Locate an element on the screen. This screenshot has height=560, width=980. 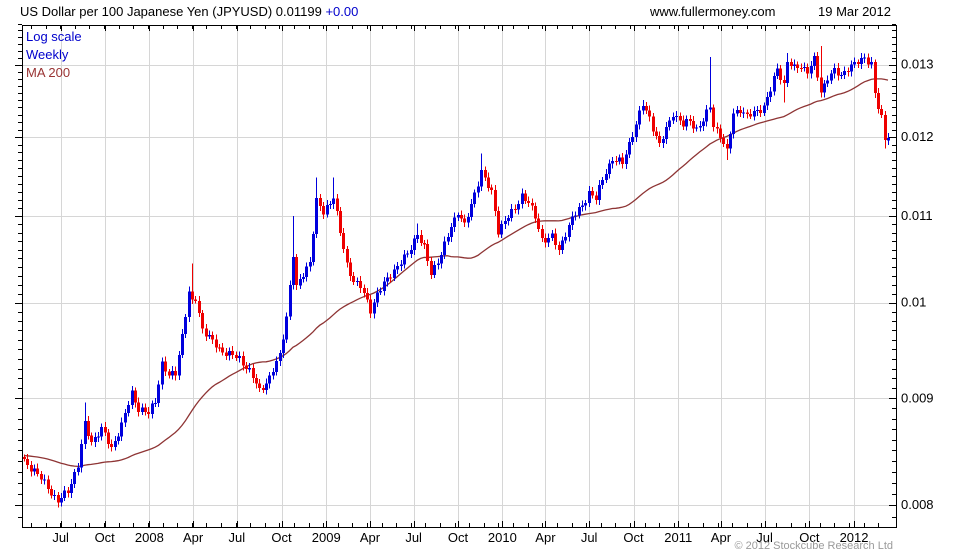
x-axis-label: 2010 is located at coordinates (502, 537).